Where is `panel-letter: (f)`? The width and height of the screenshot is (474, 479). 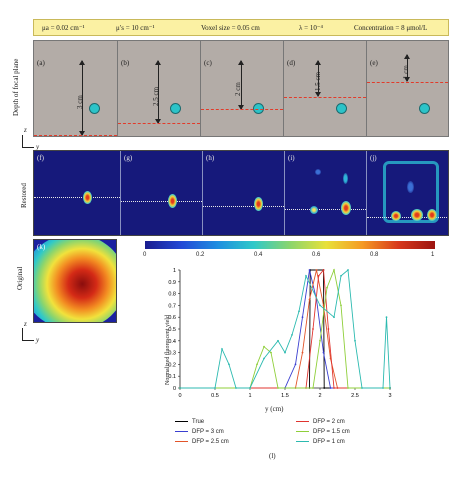 panel-letter: (f) is located at coordinates (40, 158).